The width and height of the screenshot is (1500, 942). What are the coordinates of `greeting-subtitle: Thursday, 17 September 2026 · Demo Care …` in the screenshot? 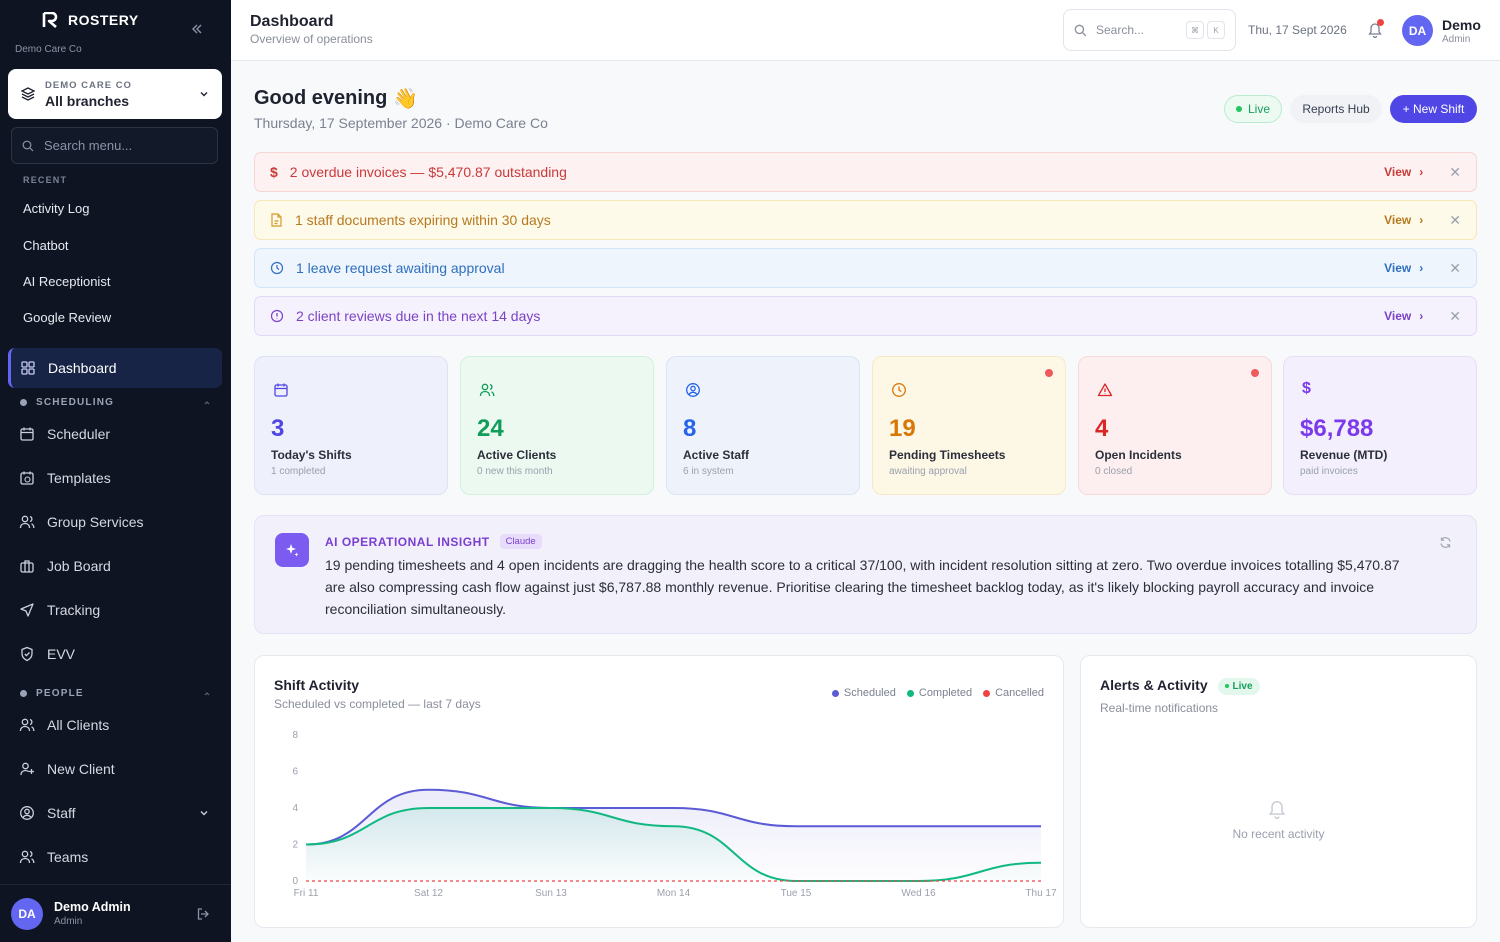 It's located at (401, 123).